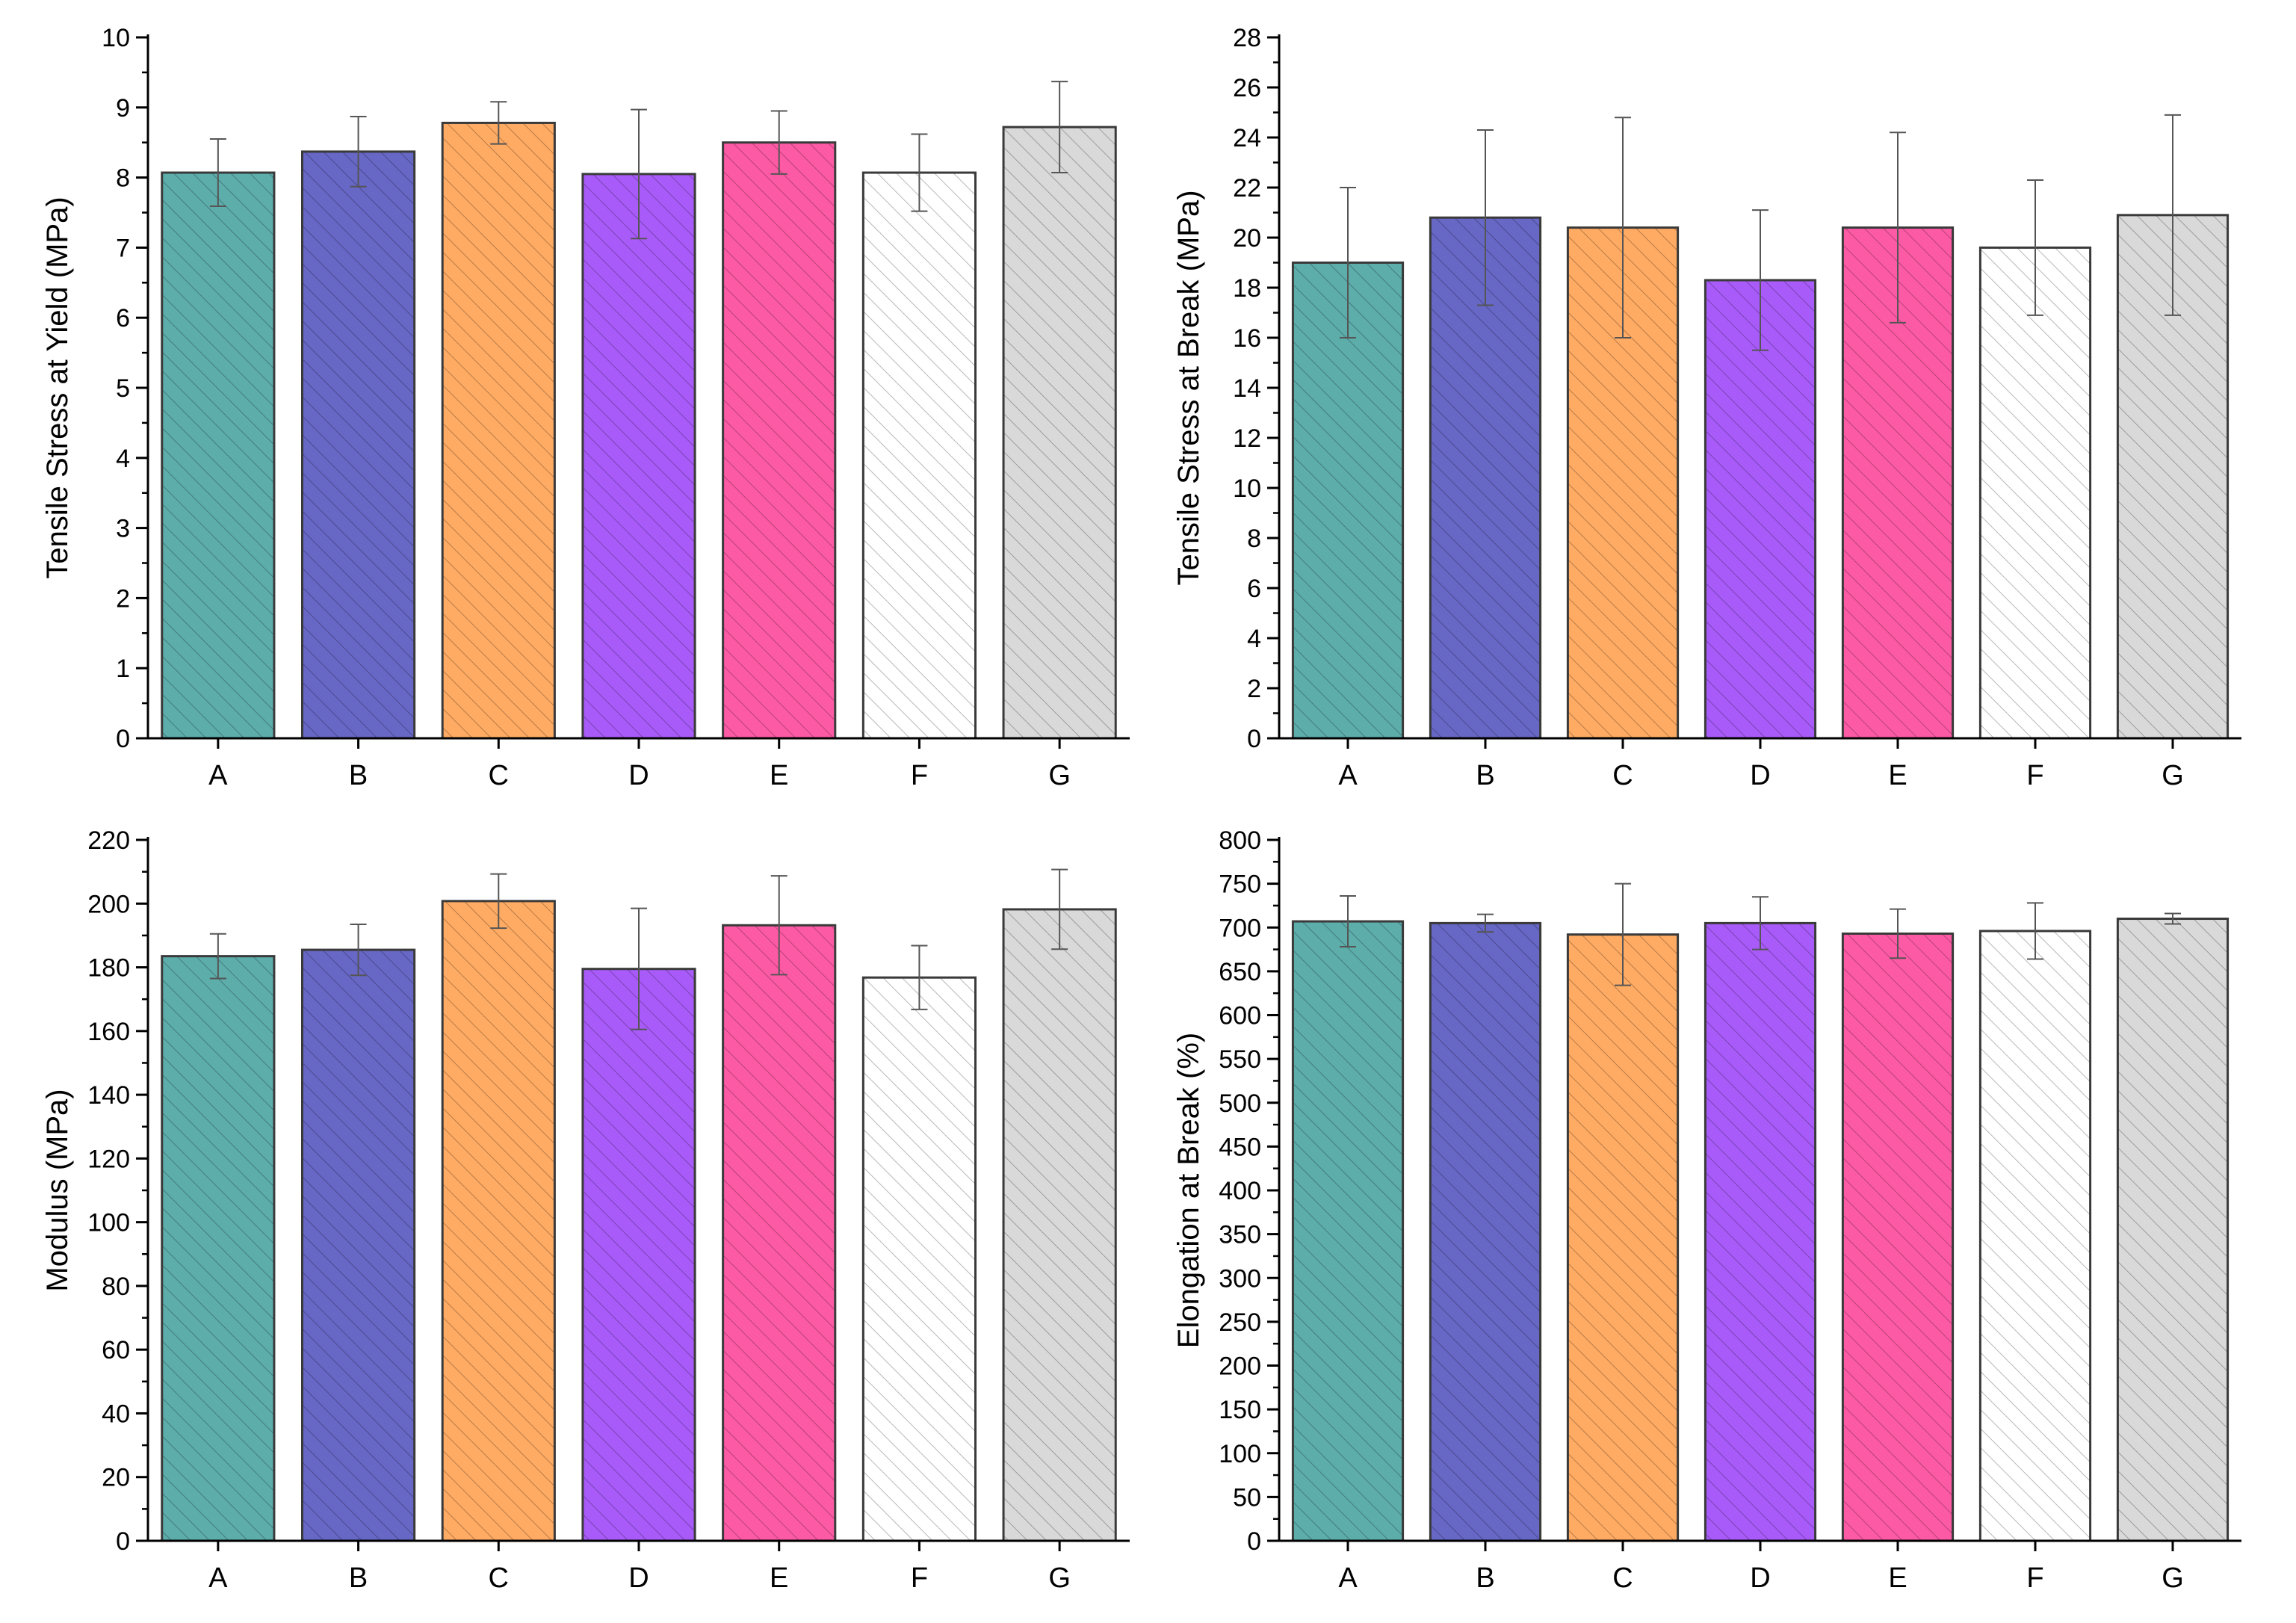 Image resolution: width=2296 pixels, height=1623 pixels. What do you see at coordinates (123, 248) in the screenshot?
I see `y-tick-label: 7` at bounding box center [123, 248].